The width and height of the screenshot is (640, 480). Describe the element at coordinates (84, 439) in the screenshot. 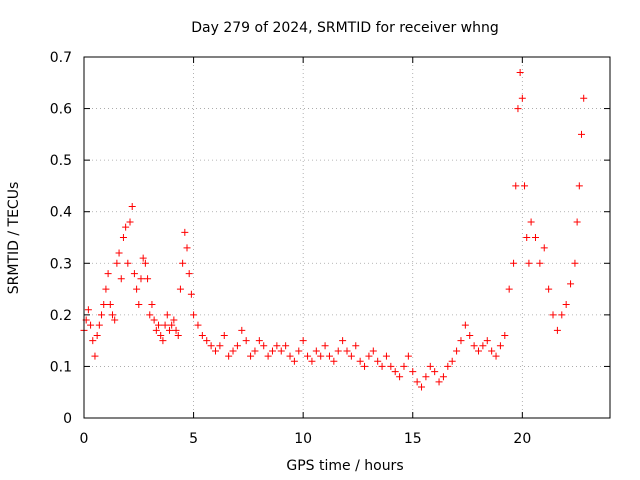

I see `x-tick-label: 0` at that location.